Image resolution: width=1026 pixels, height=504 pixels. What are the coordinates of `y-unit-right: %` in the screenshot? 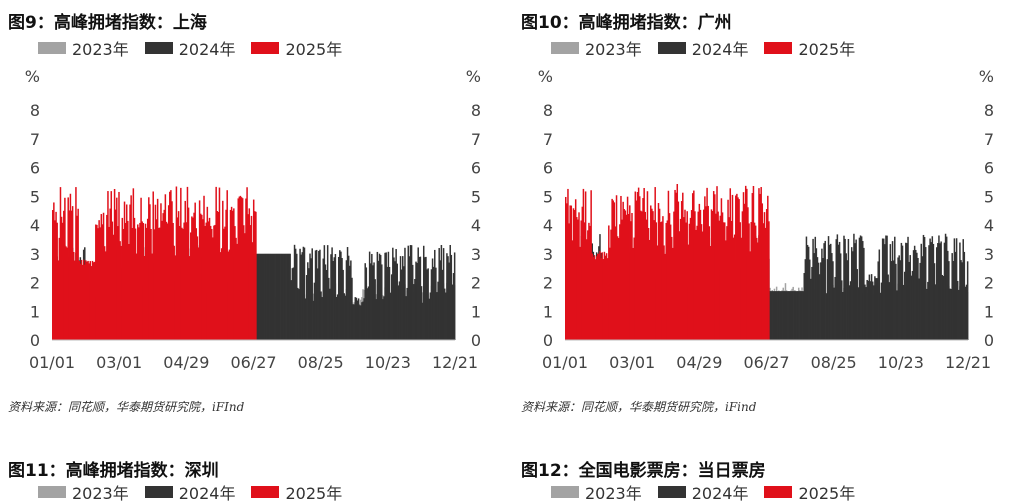 It's located at (473, 76).